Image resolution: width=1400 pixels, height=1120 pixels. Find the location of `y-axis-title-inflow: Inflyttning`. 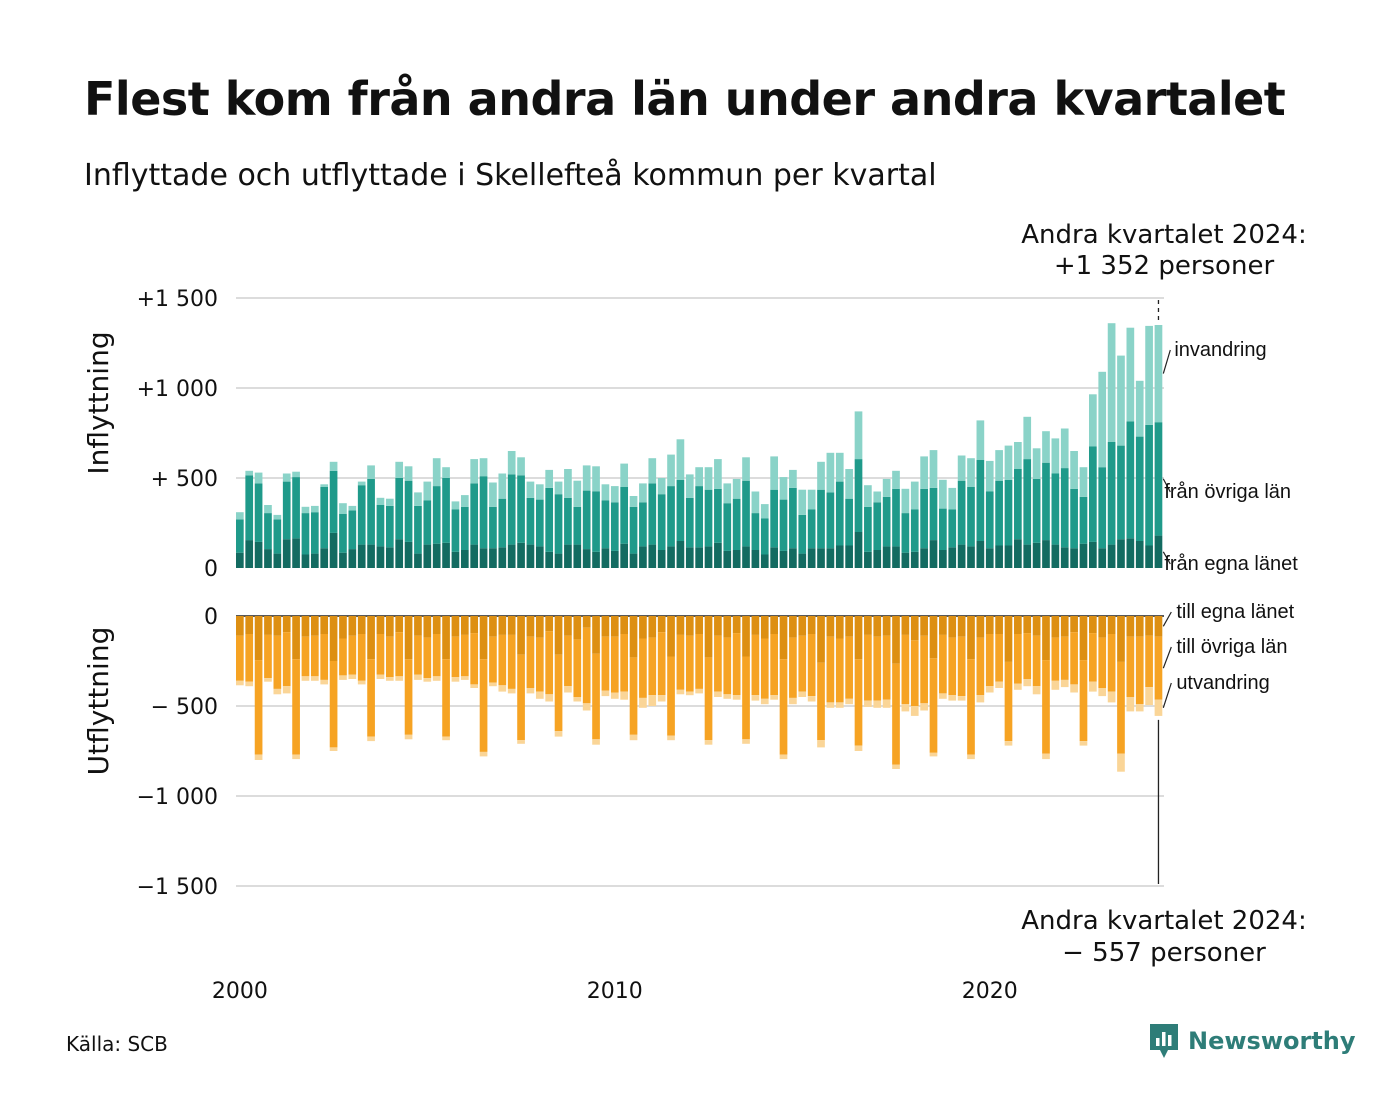

y-axis-title-inflow: Inflyttning is located at coordinates (98, 402).